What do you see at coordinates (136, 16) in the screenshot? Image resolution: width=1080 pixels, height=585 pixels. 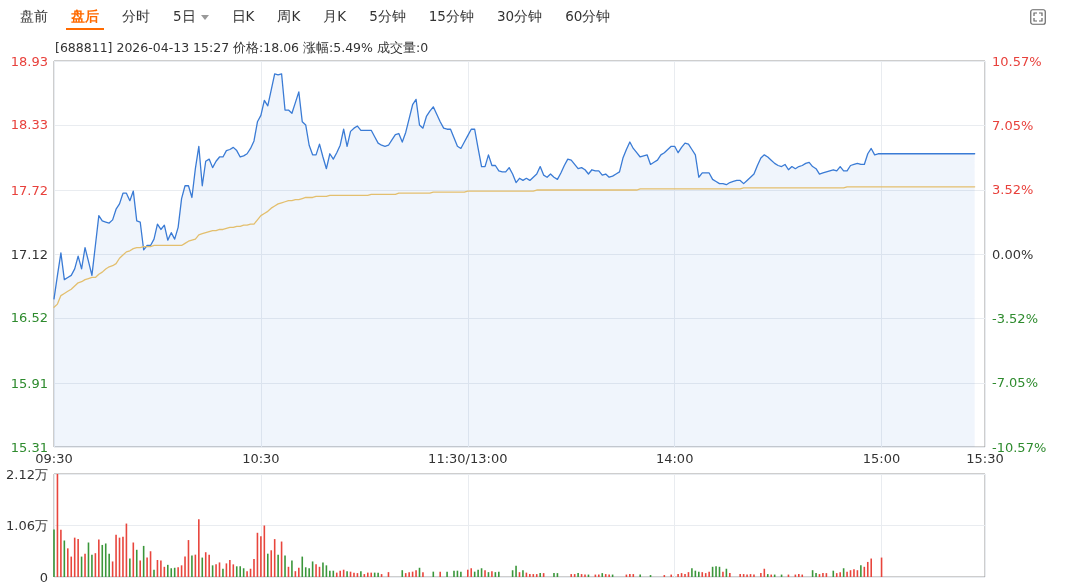 I see `text: 分时` at bounding box center [136, 16].